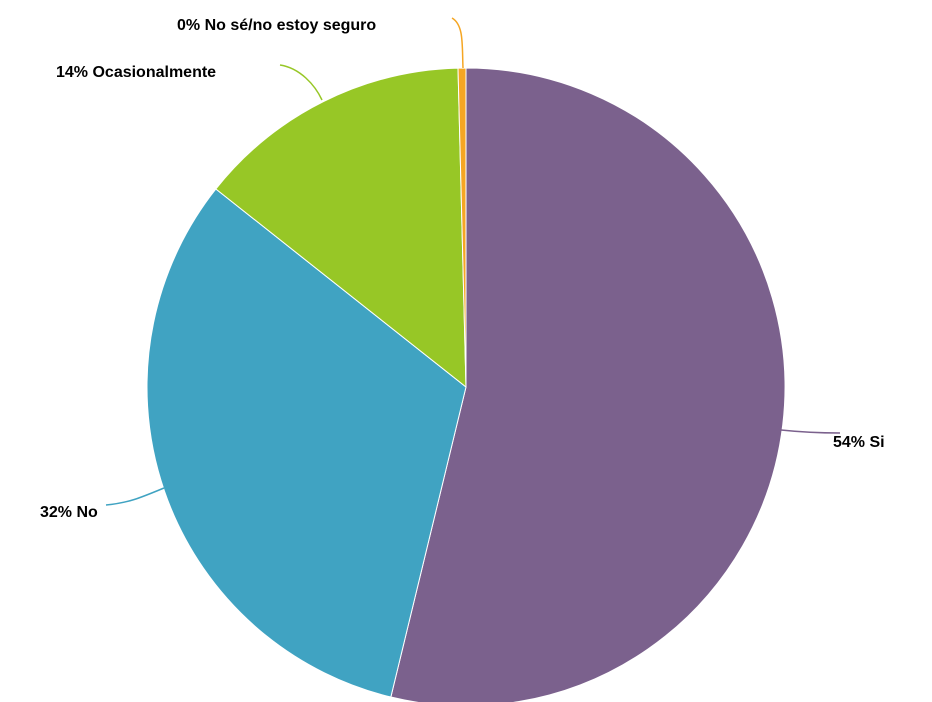  What do you see at coordinates (810, 431) in the screenshot?
I see `leader-line-si` at bounding box center [810, 431].